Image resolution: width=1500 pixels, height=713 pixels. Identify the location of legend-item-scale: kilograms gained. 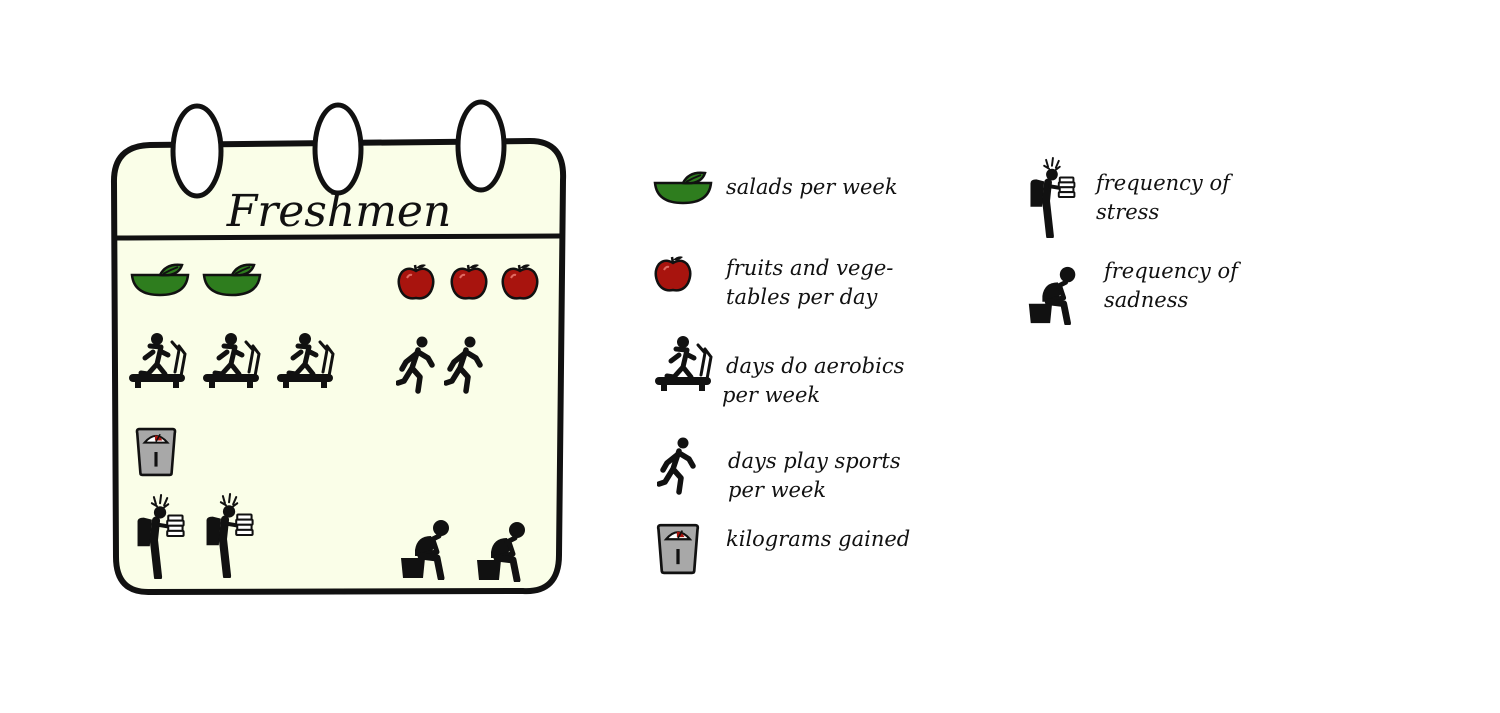
(783, 549).